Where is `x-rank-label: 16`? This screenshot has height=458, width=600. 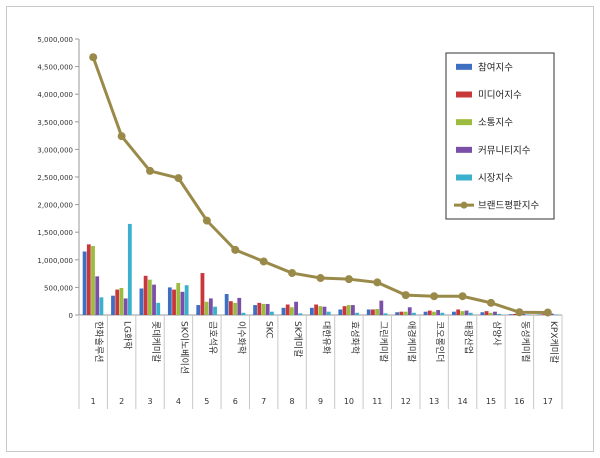
x-rank-label: 16 is located at coordinates (519, 401).